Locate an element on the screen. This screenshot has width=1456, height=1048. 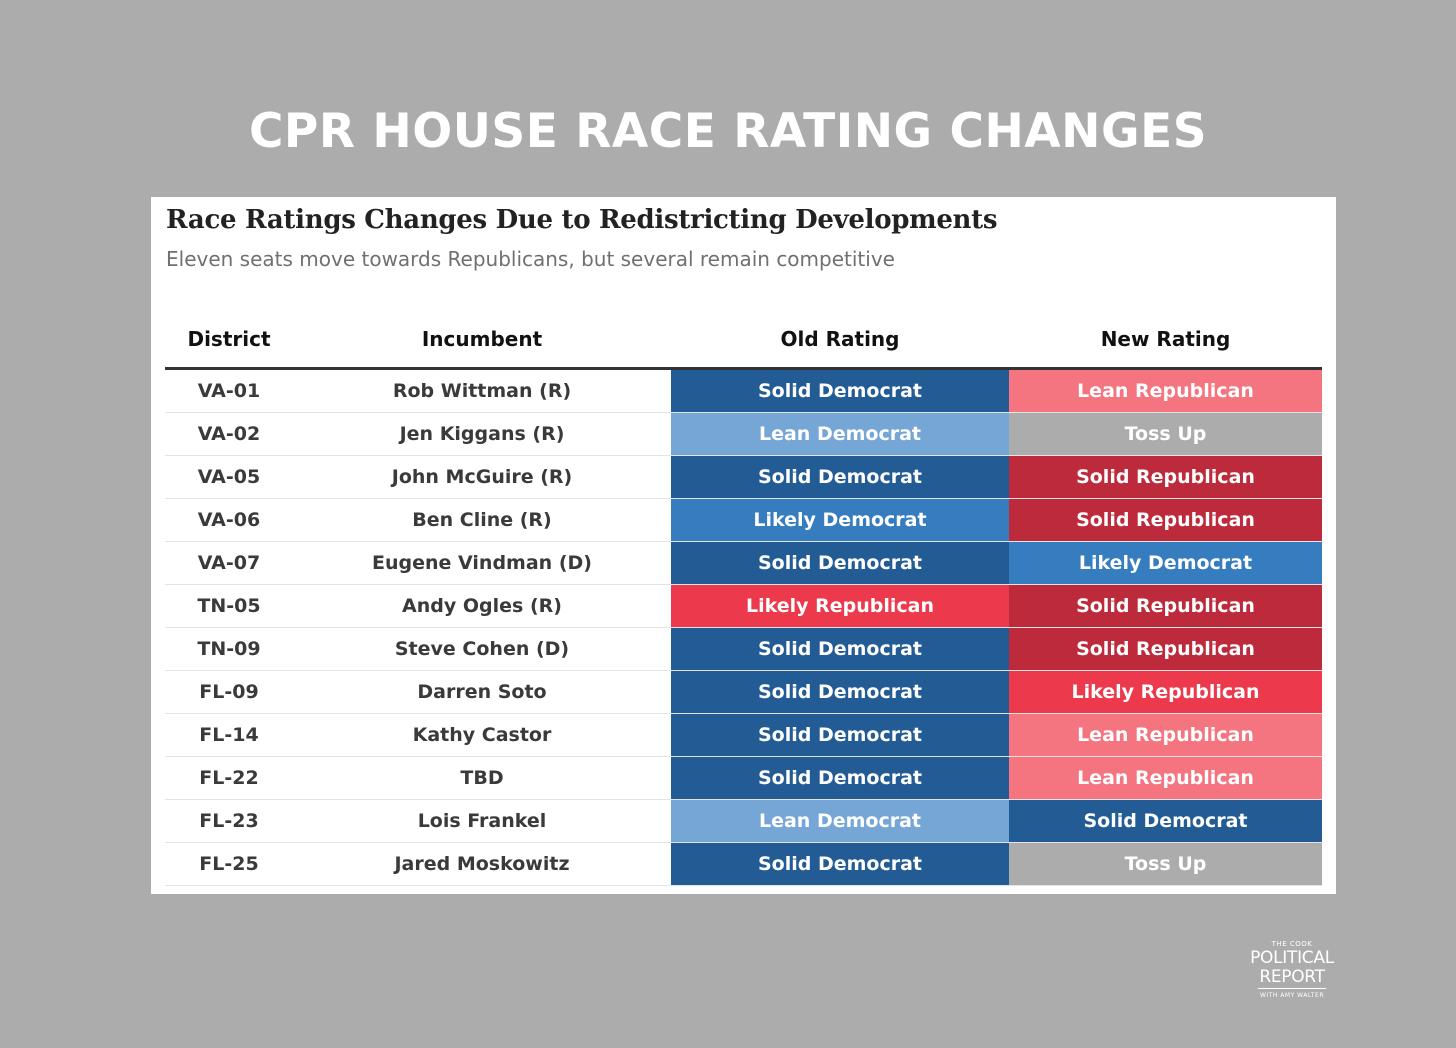
district-cell: VA-01 is located at coordinates (229, 390).